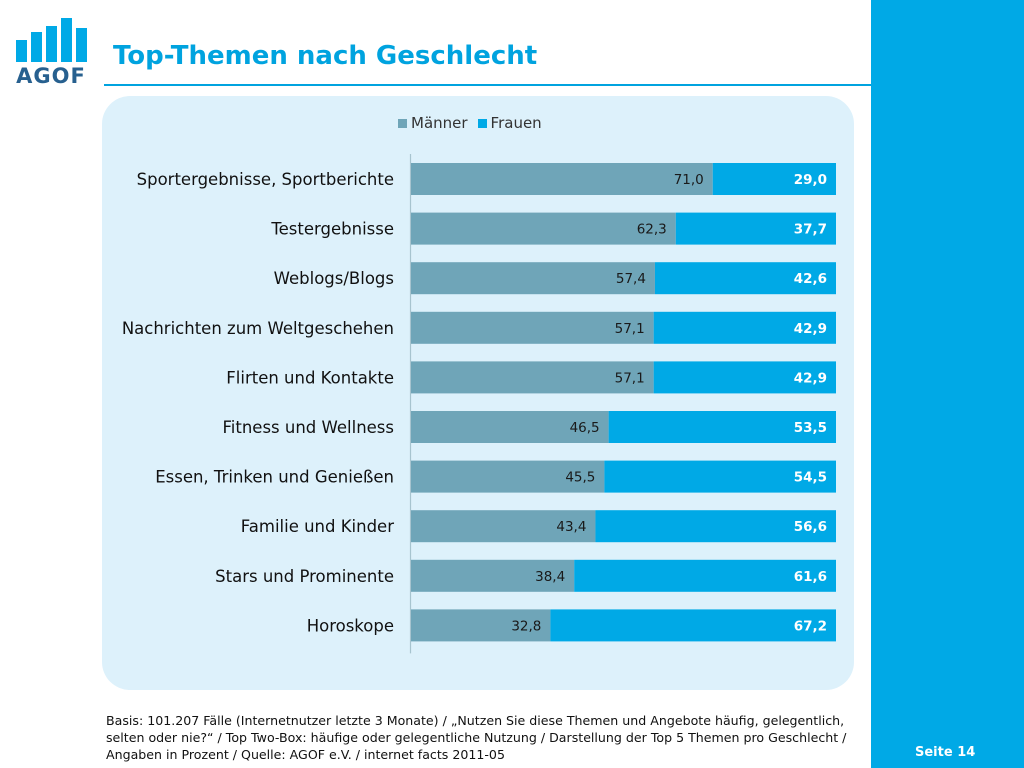 This screenshot has height=768, width=1024. Describe the element at coordinates (810, 428) in the screenshot. I see `data-label-frauen: 53,5` at that location.